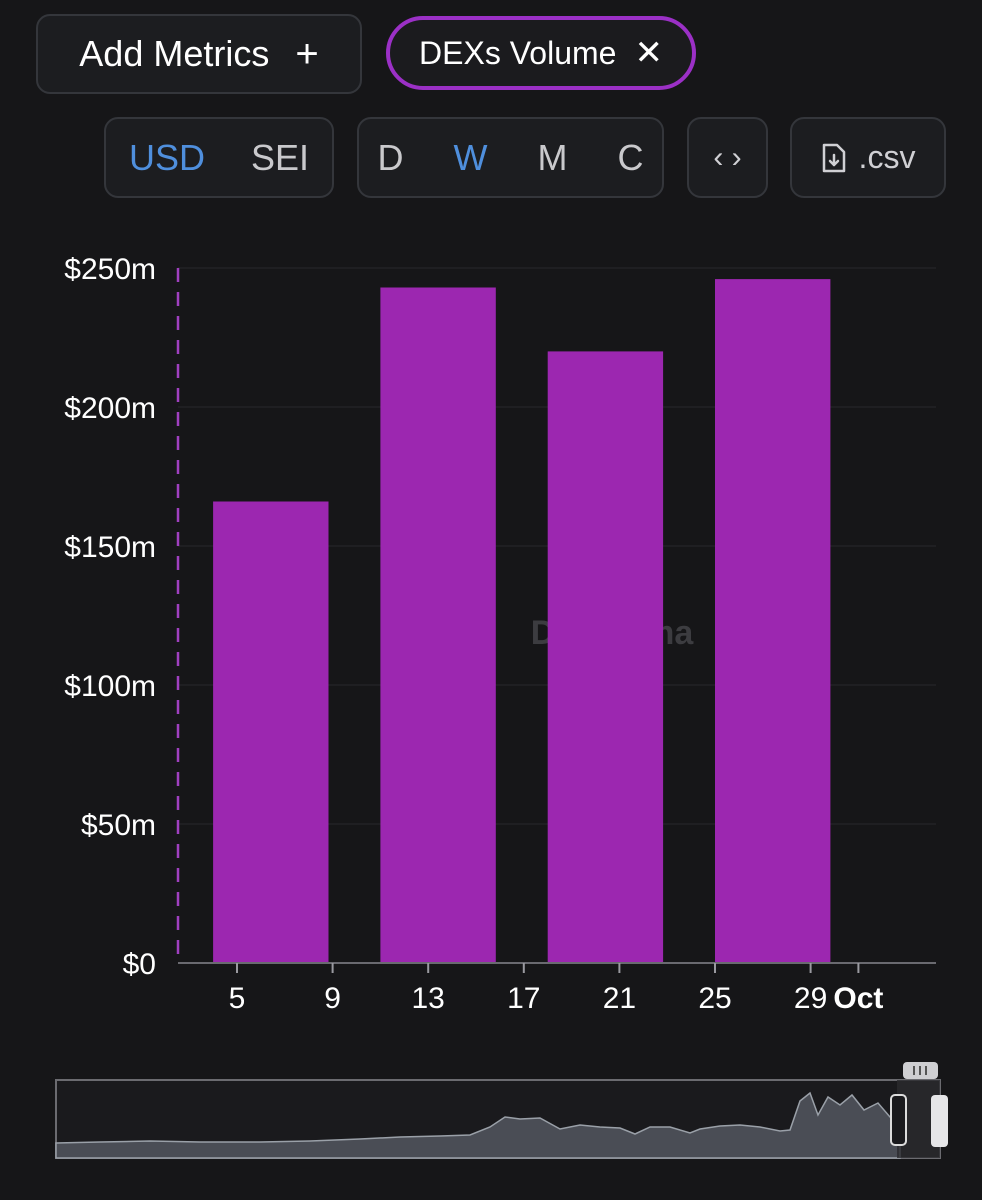  Describe the element at coordinates (219, 157) in the screenshot. I see `currency-toggle: USD SEI` at that location.